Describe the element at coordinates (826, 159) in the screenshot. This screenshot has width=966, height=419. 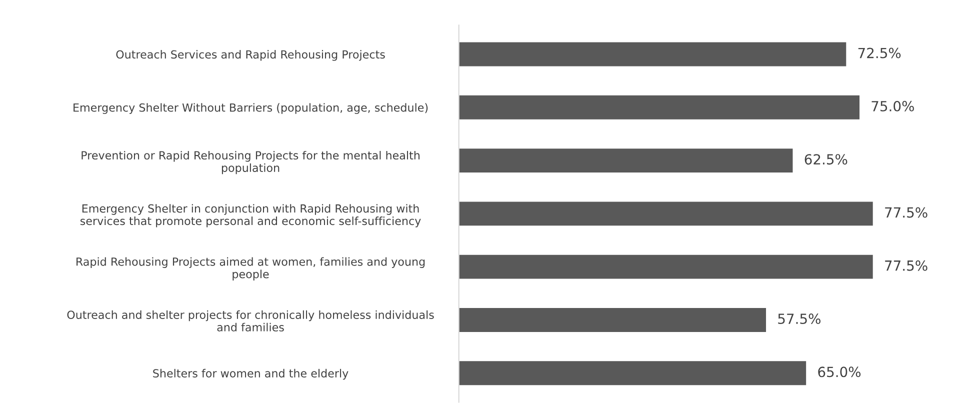
I see `data-label: 62.5%` at that location.